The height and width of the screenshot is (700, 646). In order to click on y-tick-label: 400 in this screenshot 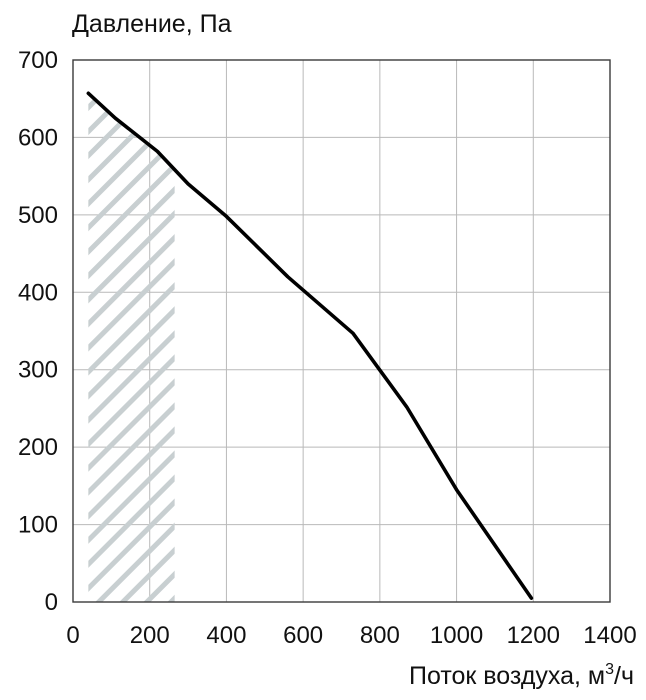, I will do `click(38, 292)`.